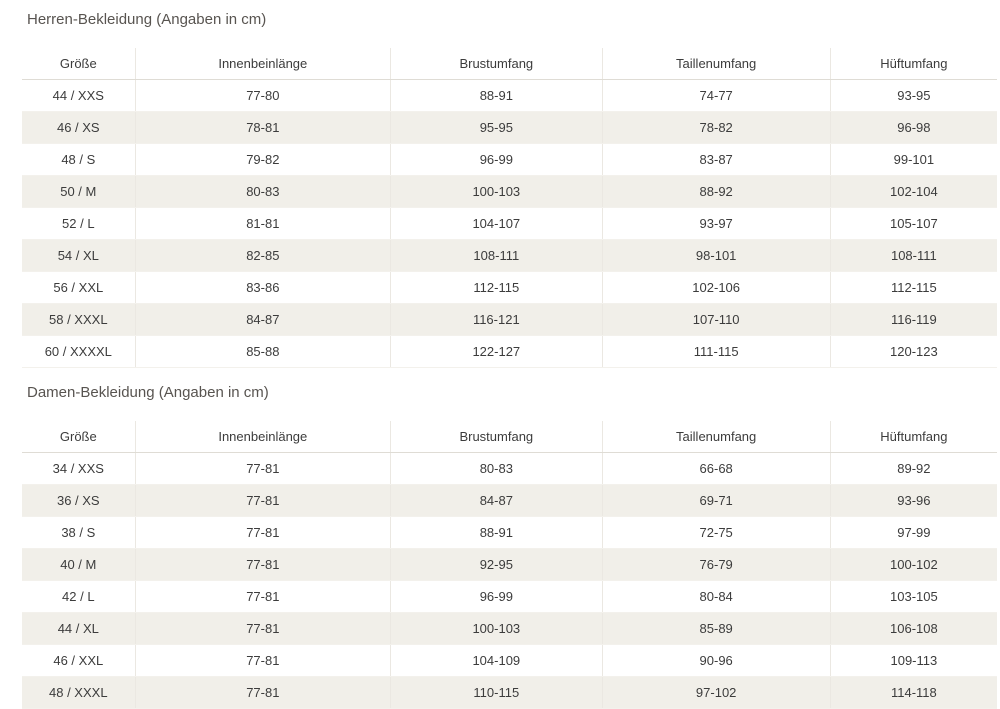  What do you see at coordinates (79, 287) in the screenshot?
I see `size-label-cell: 56 / XXL` at bounding box center [79, 287].